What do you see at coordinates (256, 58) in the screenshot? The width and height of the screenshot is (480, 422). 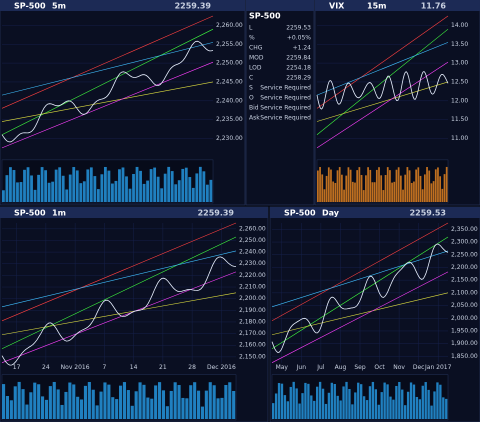 I see `quote-label: MOD` at bounding box center [256, 58].